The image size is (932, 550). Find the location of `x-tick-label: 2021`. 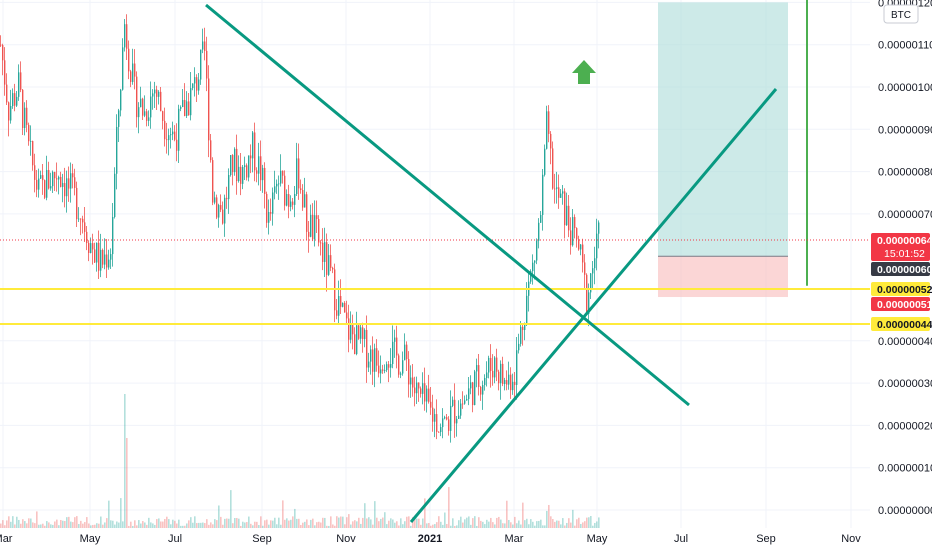

x-tick-label: 2021 is located at coordinates (430, 539).